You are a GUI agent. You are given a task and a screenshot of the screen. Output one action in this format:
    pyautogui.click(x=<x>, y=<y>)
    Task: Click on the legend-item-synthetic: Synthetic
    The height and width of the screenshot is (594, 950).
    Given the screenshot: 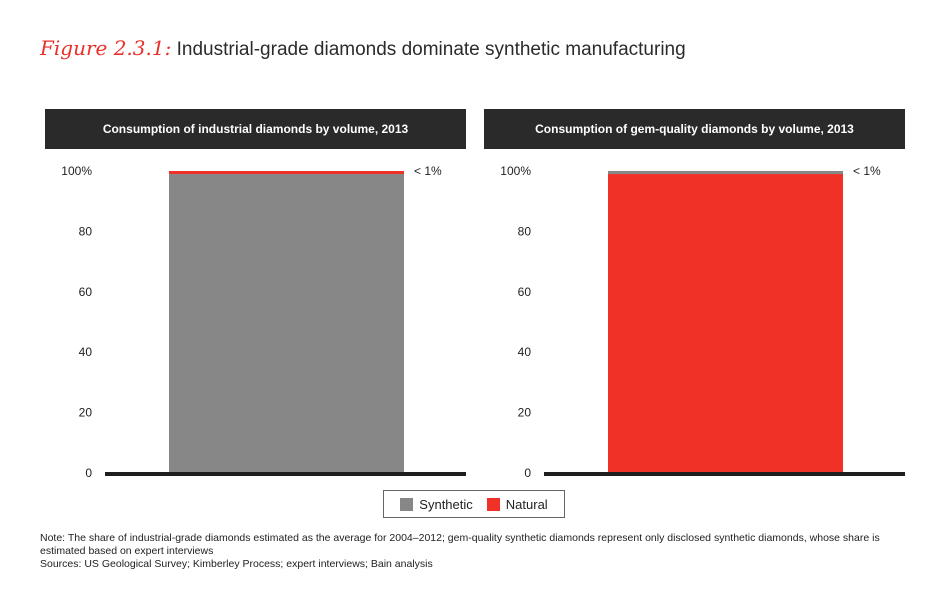 What is the action you would take?
    pyautogui.click(x=436, y=504)
    